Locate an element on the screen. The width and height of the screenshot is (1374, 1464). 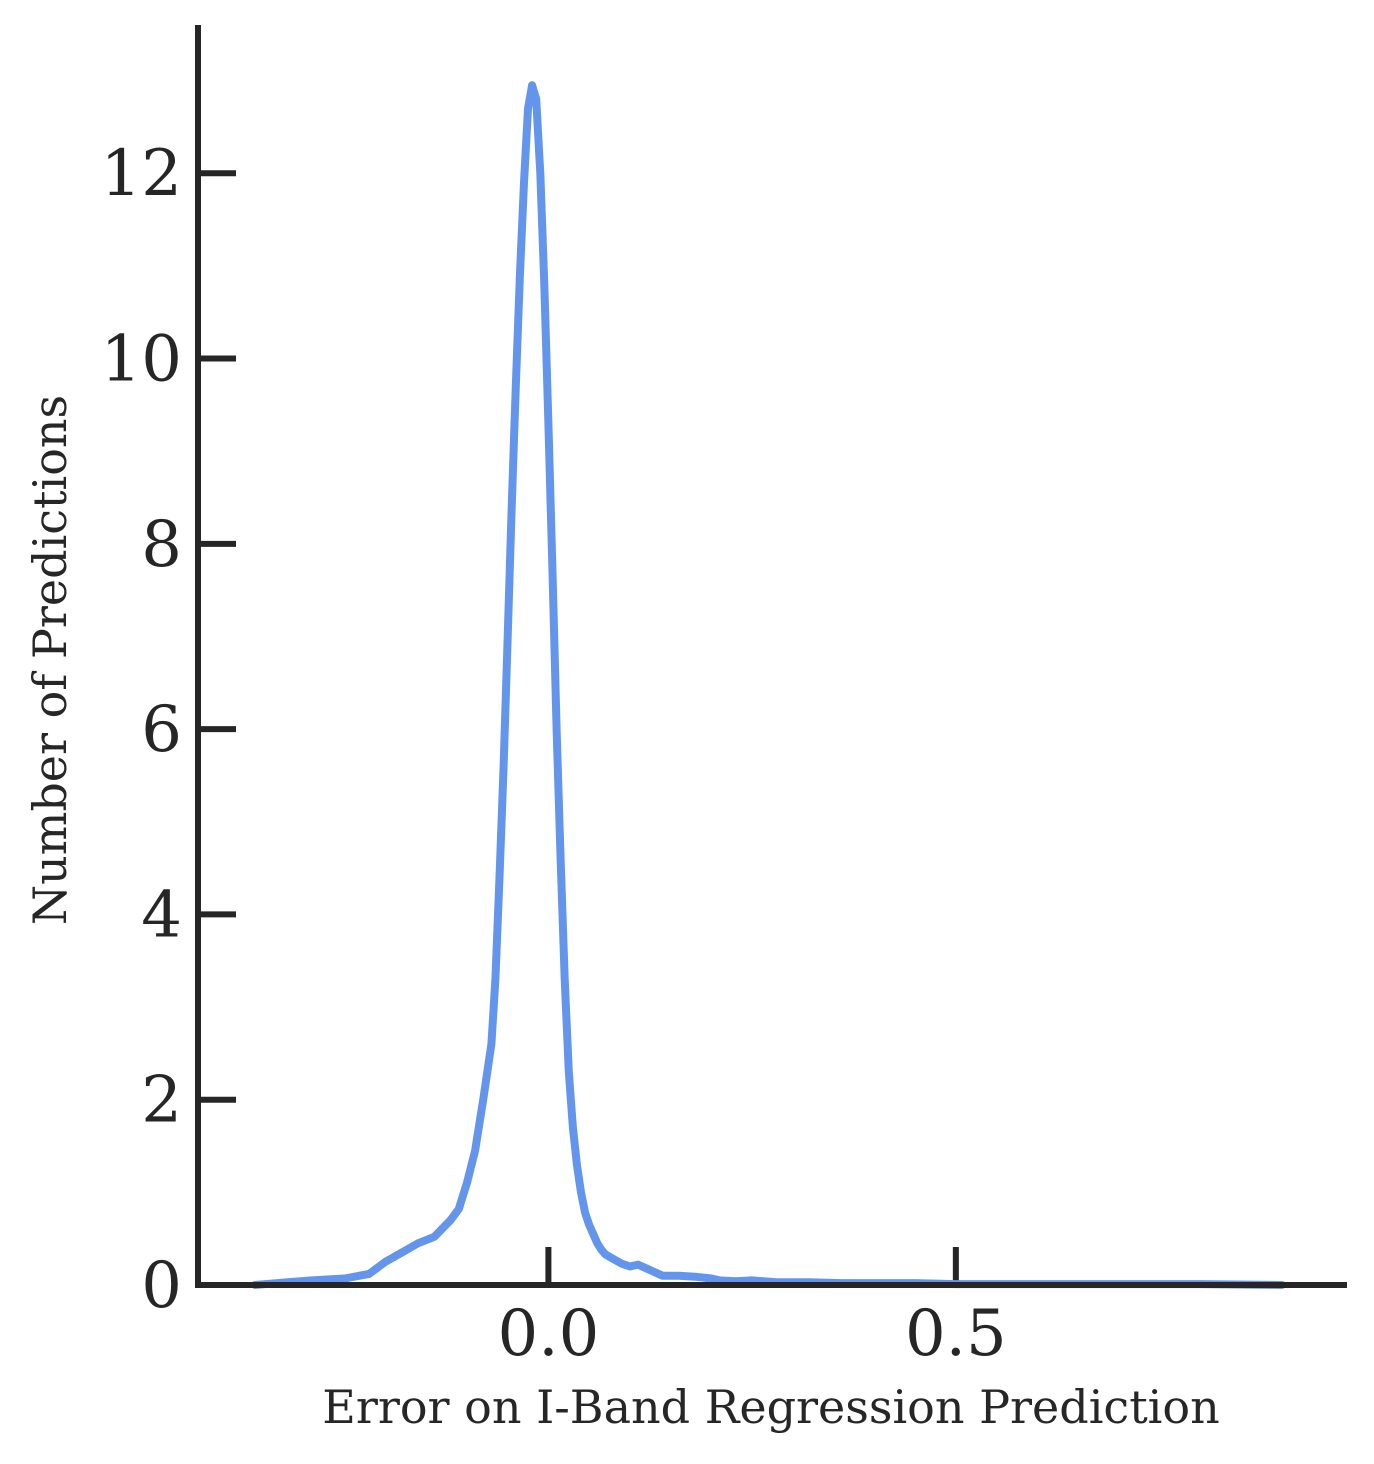
y-axis-label: Number of Predictions is located at coordinates (50, 660).